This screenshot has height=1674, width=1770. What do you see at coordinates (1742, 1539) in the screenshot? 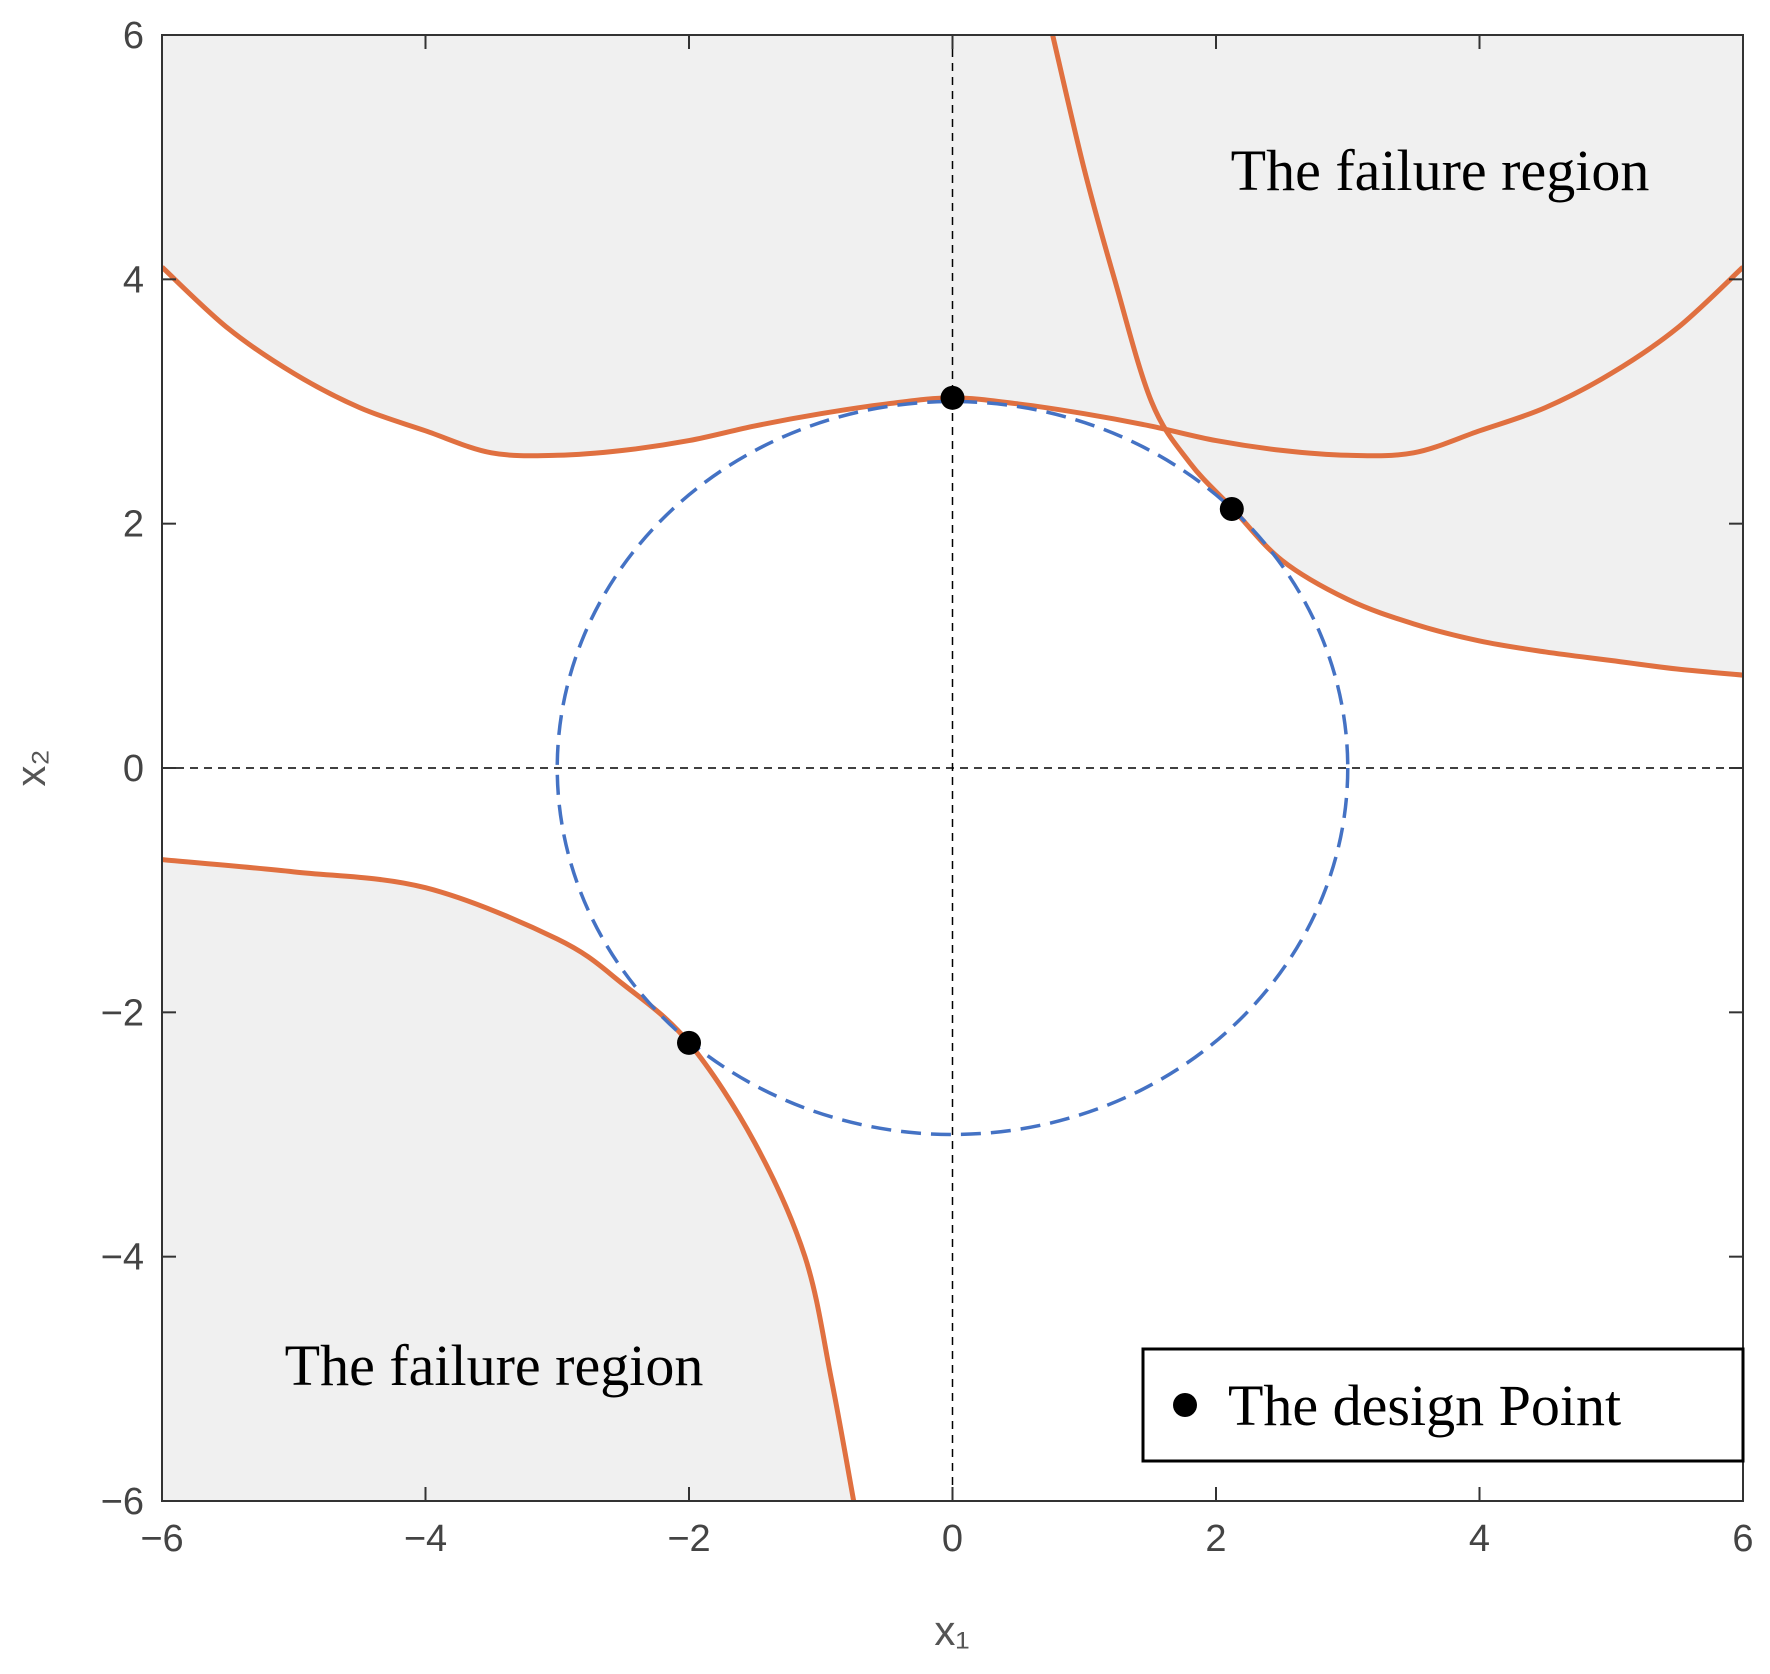
I see `x-tick-label: 6` at bounding box center [1742, 1539].